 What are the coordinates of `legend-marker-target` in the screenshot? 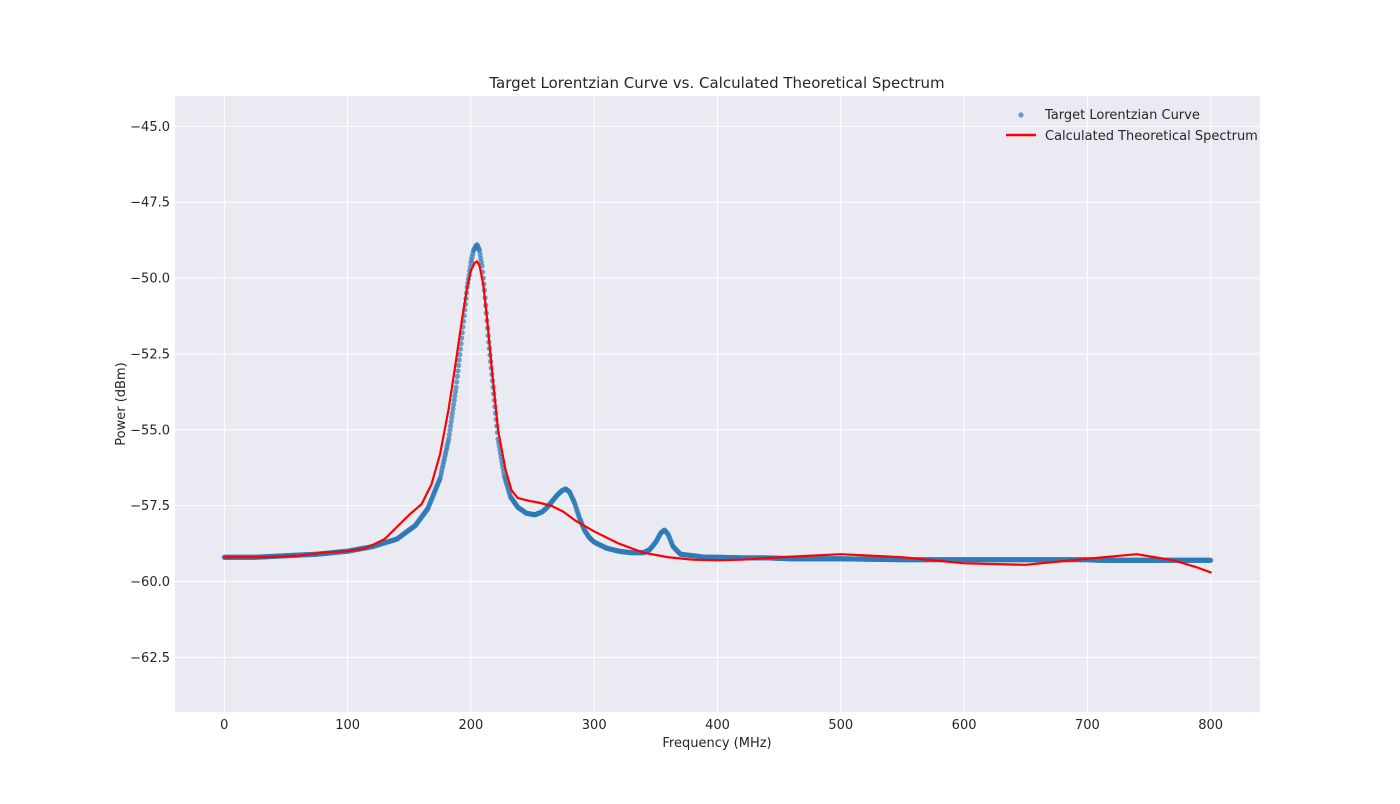 It's located at (1021, 115).